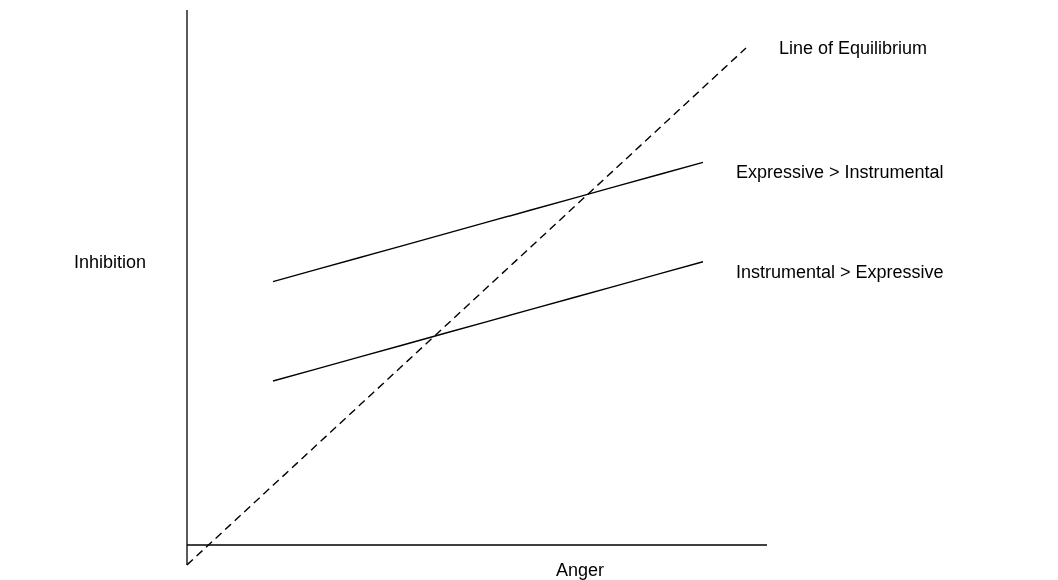 The image size is (1058, 580). Describe the element at coordinates (840, 271) in the screenshot. I see `series-label: Instrumental > Expressive` at that location.